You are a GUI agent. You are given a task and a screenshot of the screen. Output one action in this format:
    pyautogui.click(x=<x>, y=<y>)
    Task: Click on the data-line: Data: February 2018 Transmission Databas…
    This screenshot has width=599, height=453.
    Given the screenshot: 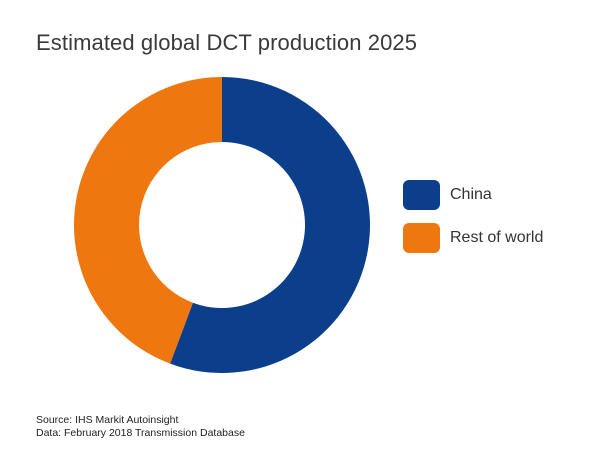 What is the action you would take?
    pyautogui.click(x=140, y=433)
    